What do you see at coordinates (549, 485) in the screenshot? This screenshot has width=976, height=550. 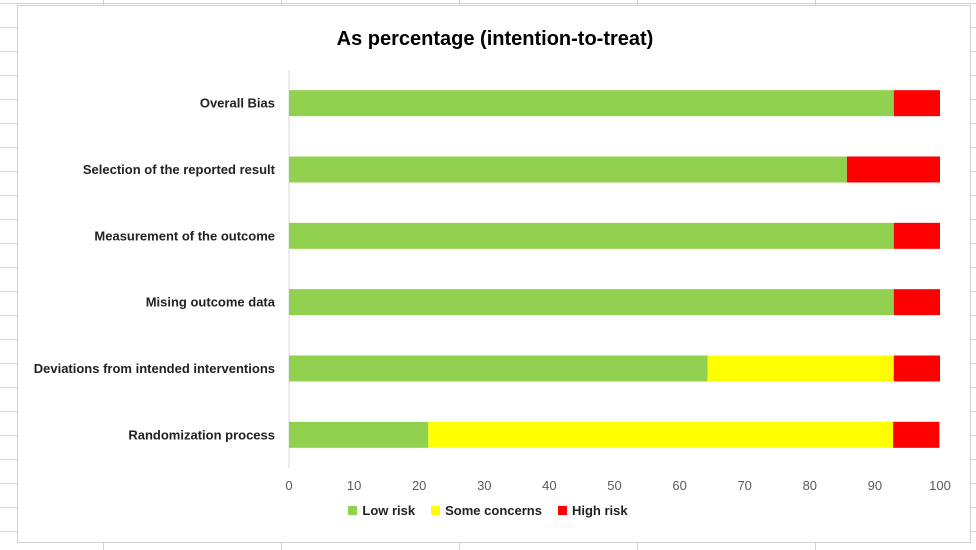 I see `x-tick-label: 40` at bounding box center [549, 485].